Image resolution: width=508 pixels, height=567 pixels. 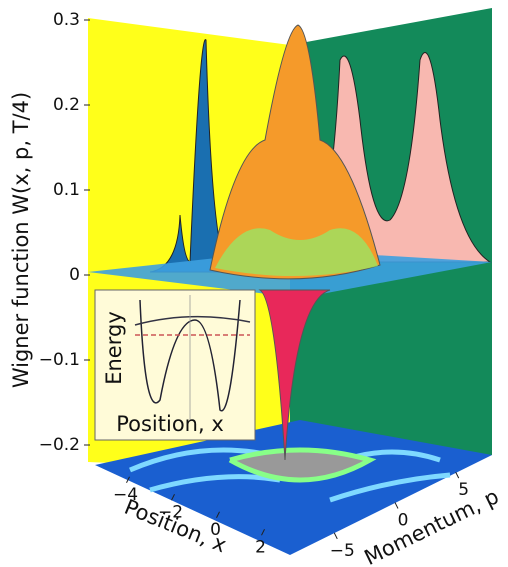 What do you see at coordinates (215, 530) in the screenshot?
I see `x-tick-label: 0` at bounding box center [215, 530].